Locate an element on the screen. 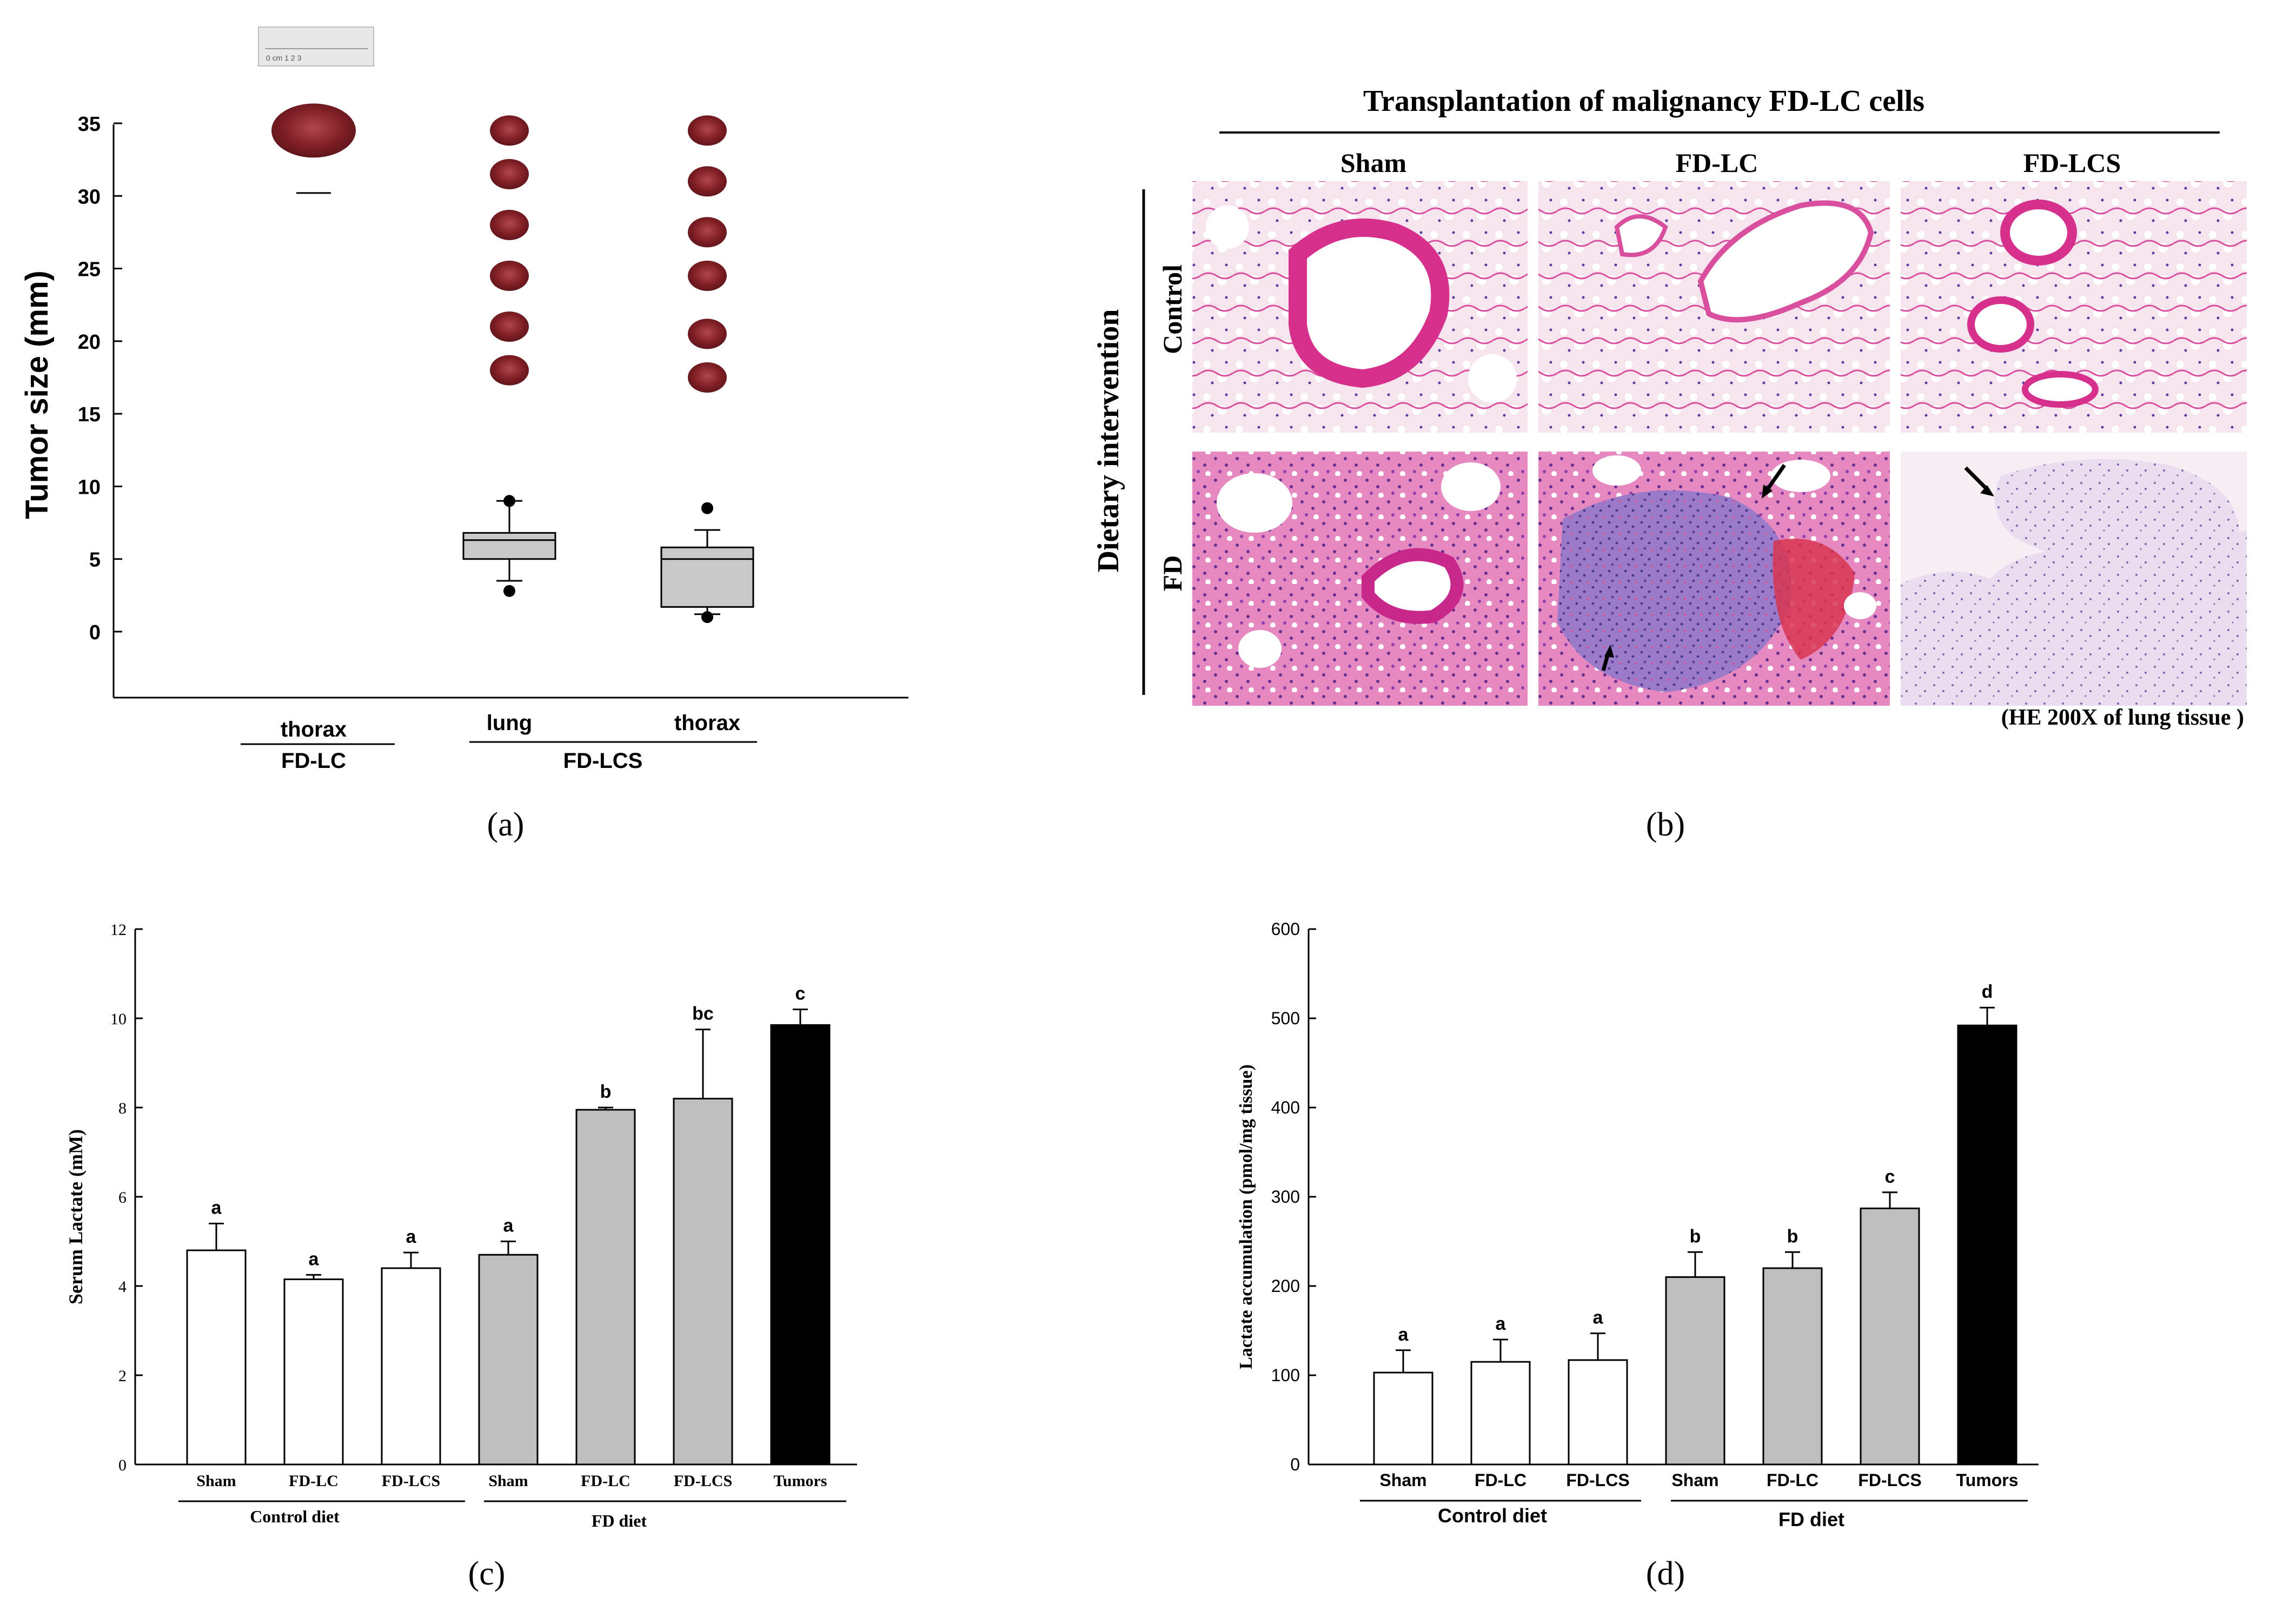 This screenshot has height=1624, width=2270. y-tick-label: 8 is located at coordinates (122, 1108).